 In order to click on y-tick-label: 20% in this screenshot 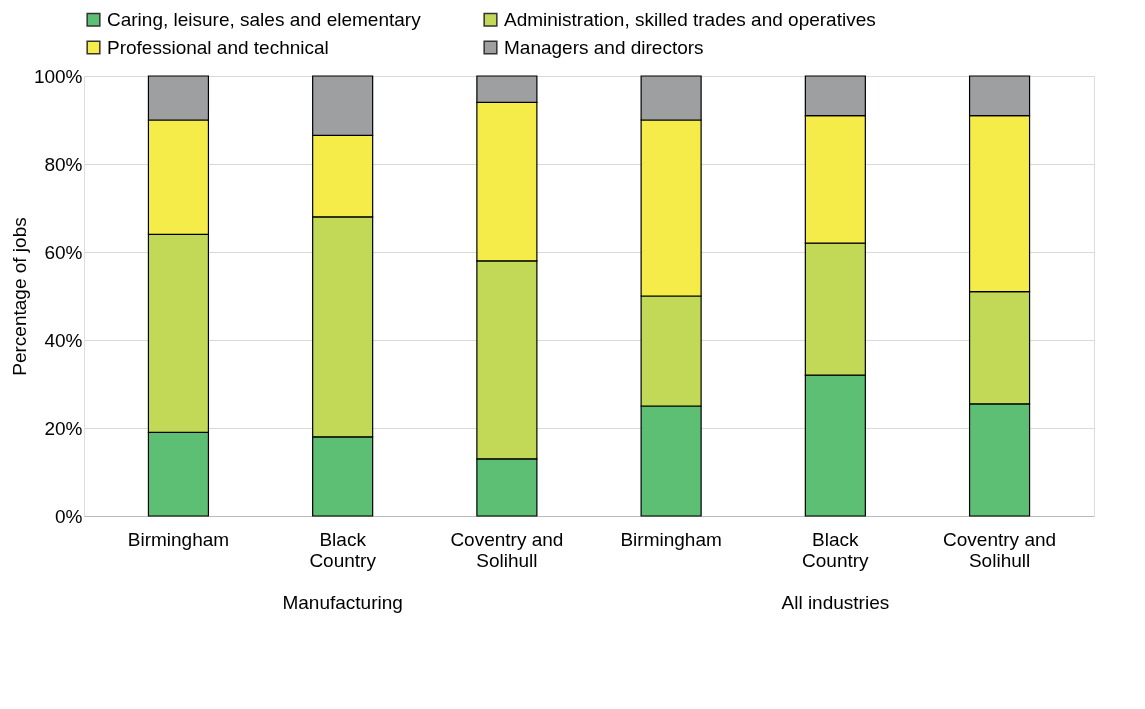, I will do `click(63, 428)`.